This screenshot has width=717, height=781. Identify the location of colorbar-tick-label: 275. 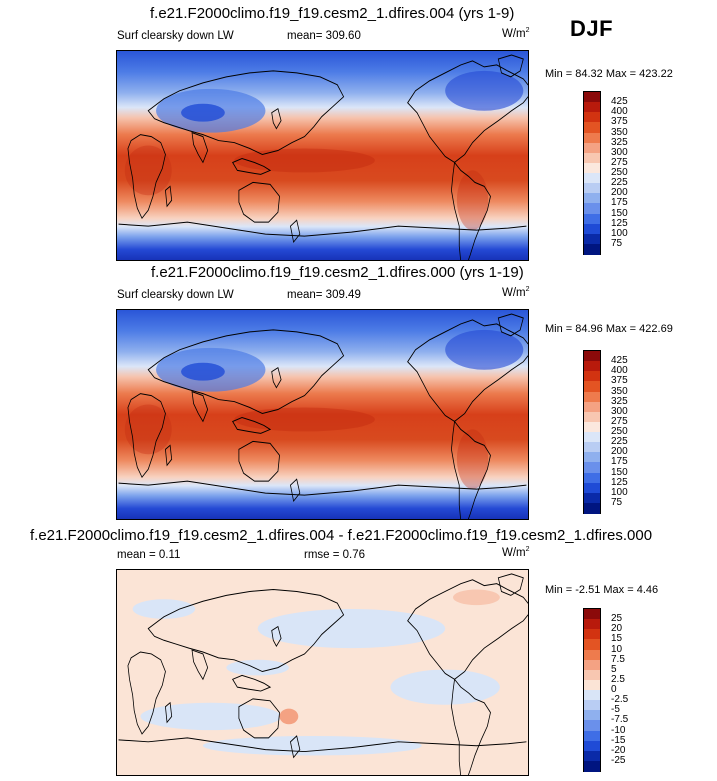
(619, 162).